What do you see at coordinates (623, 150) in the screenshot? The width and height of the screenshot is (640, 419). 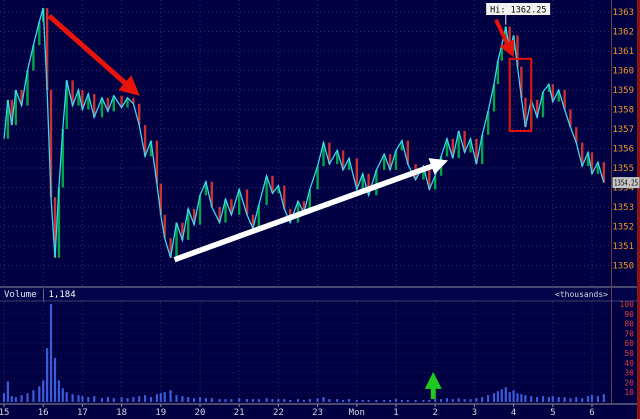 I see `price-axis-label: 1356` at bounding box center [623, 150].